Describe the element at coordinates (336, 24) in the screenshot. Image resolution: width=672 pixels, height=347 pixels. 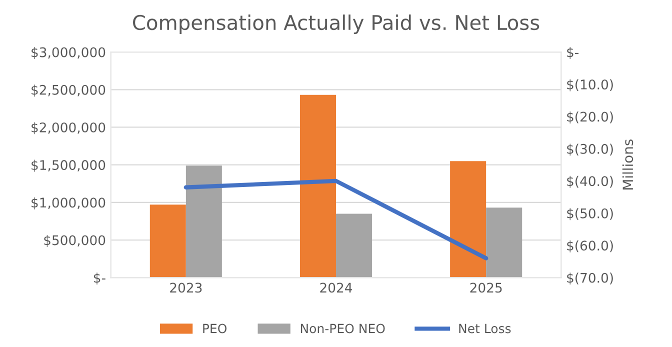
I see `chart-title: Compensation Actually Paid vs. Net Loss` at that location.